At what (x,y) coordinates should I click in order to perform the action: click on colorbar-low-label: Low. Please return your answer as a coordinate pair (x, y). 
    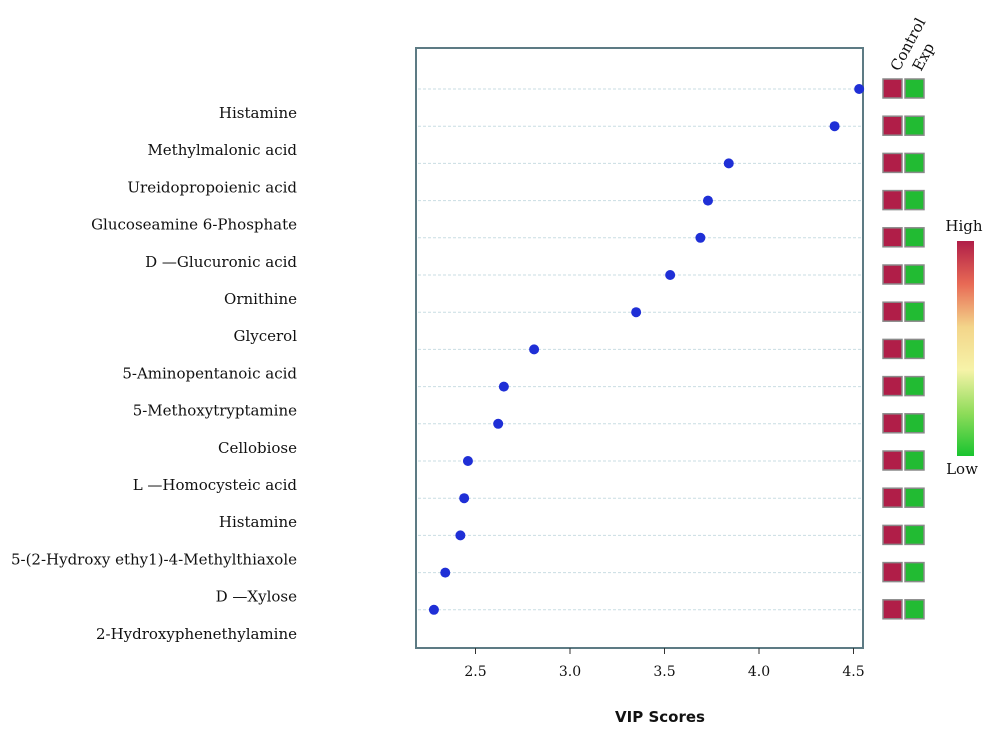
    Looking at the image, I should click on (962, 469).